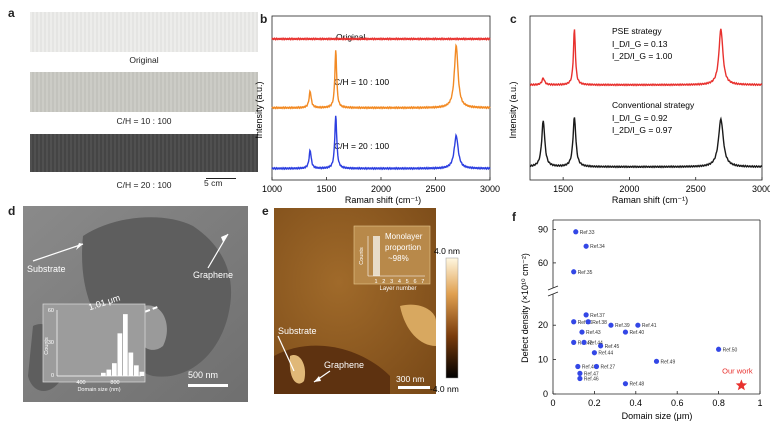 The height and width of the screenshot is (426, 781). What do you see at coordinates (47, 346) in the screenshot?
I see `inset-d-ylabel: Counts` at bounding box center [47, 346].